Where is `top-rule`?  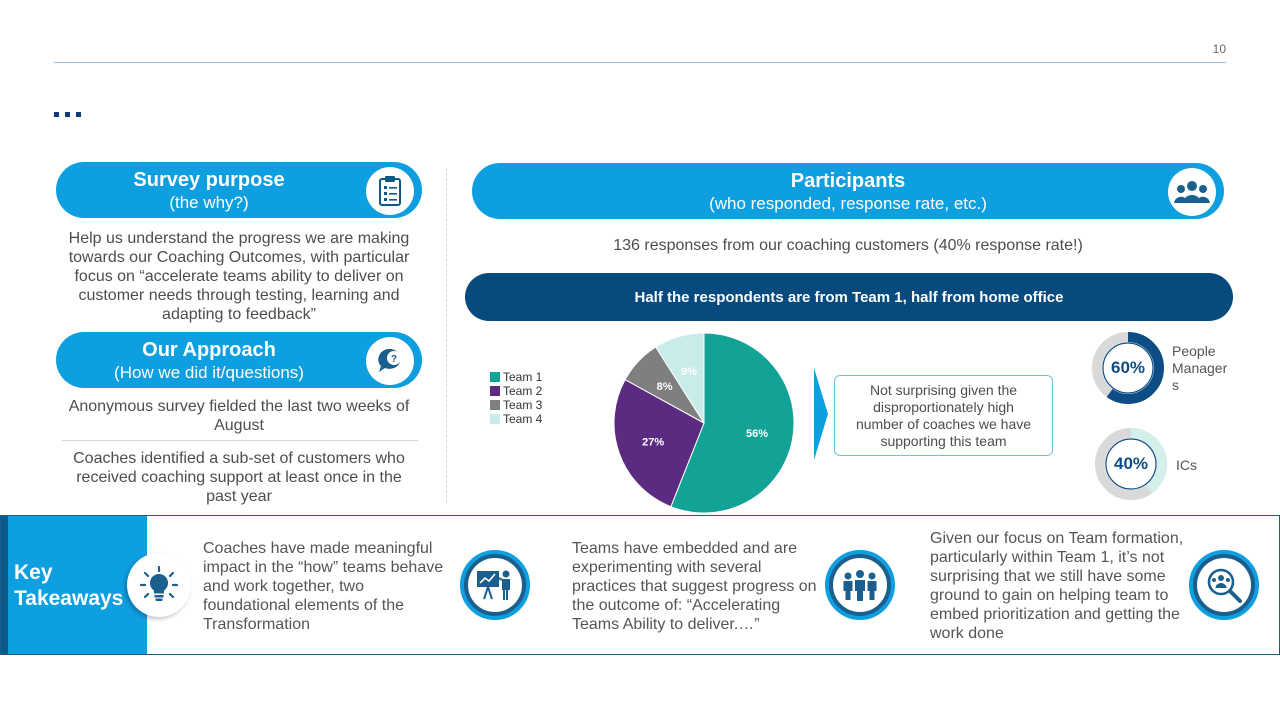
top-rule is located at coordinates (640, 62).